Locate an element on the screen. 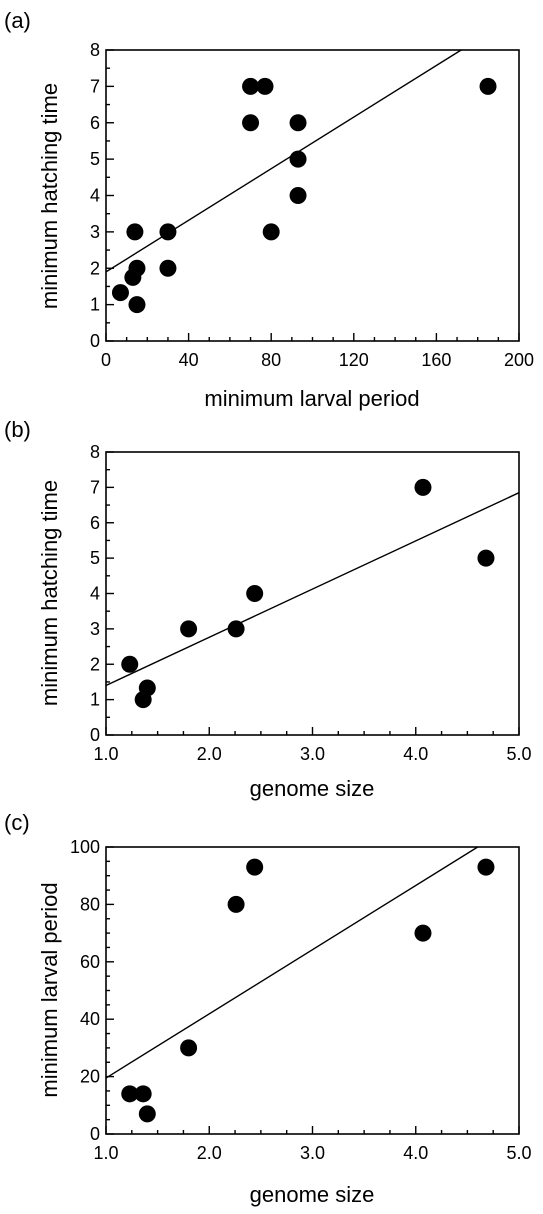 Image resolution: width=543 pixels, height=1214 pixels. panel-b-label: (b) is located at coordinates (17, 429).